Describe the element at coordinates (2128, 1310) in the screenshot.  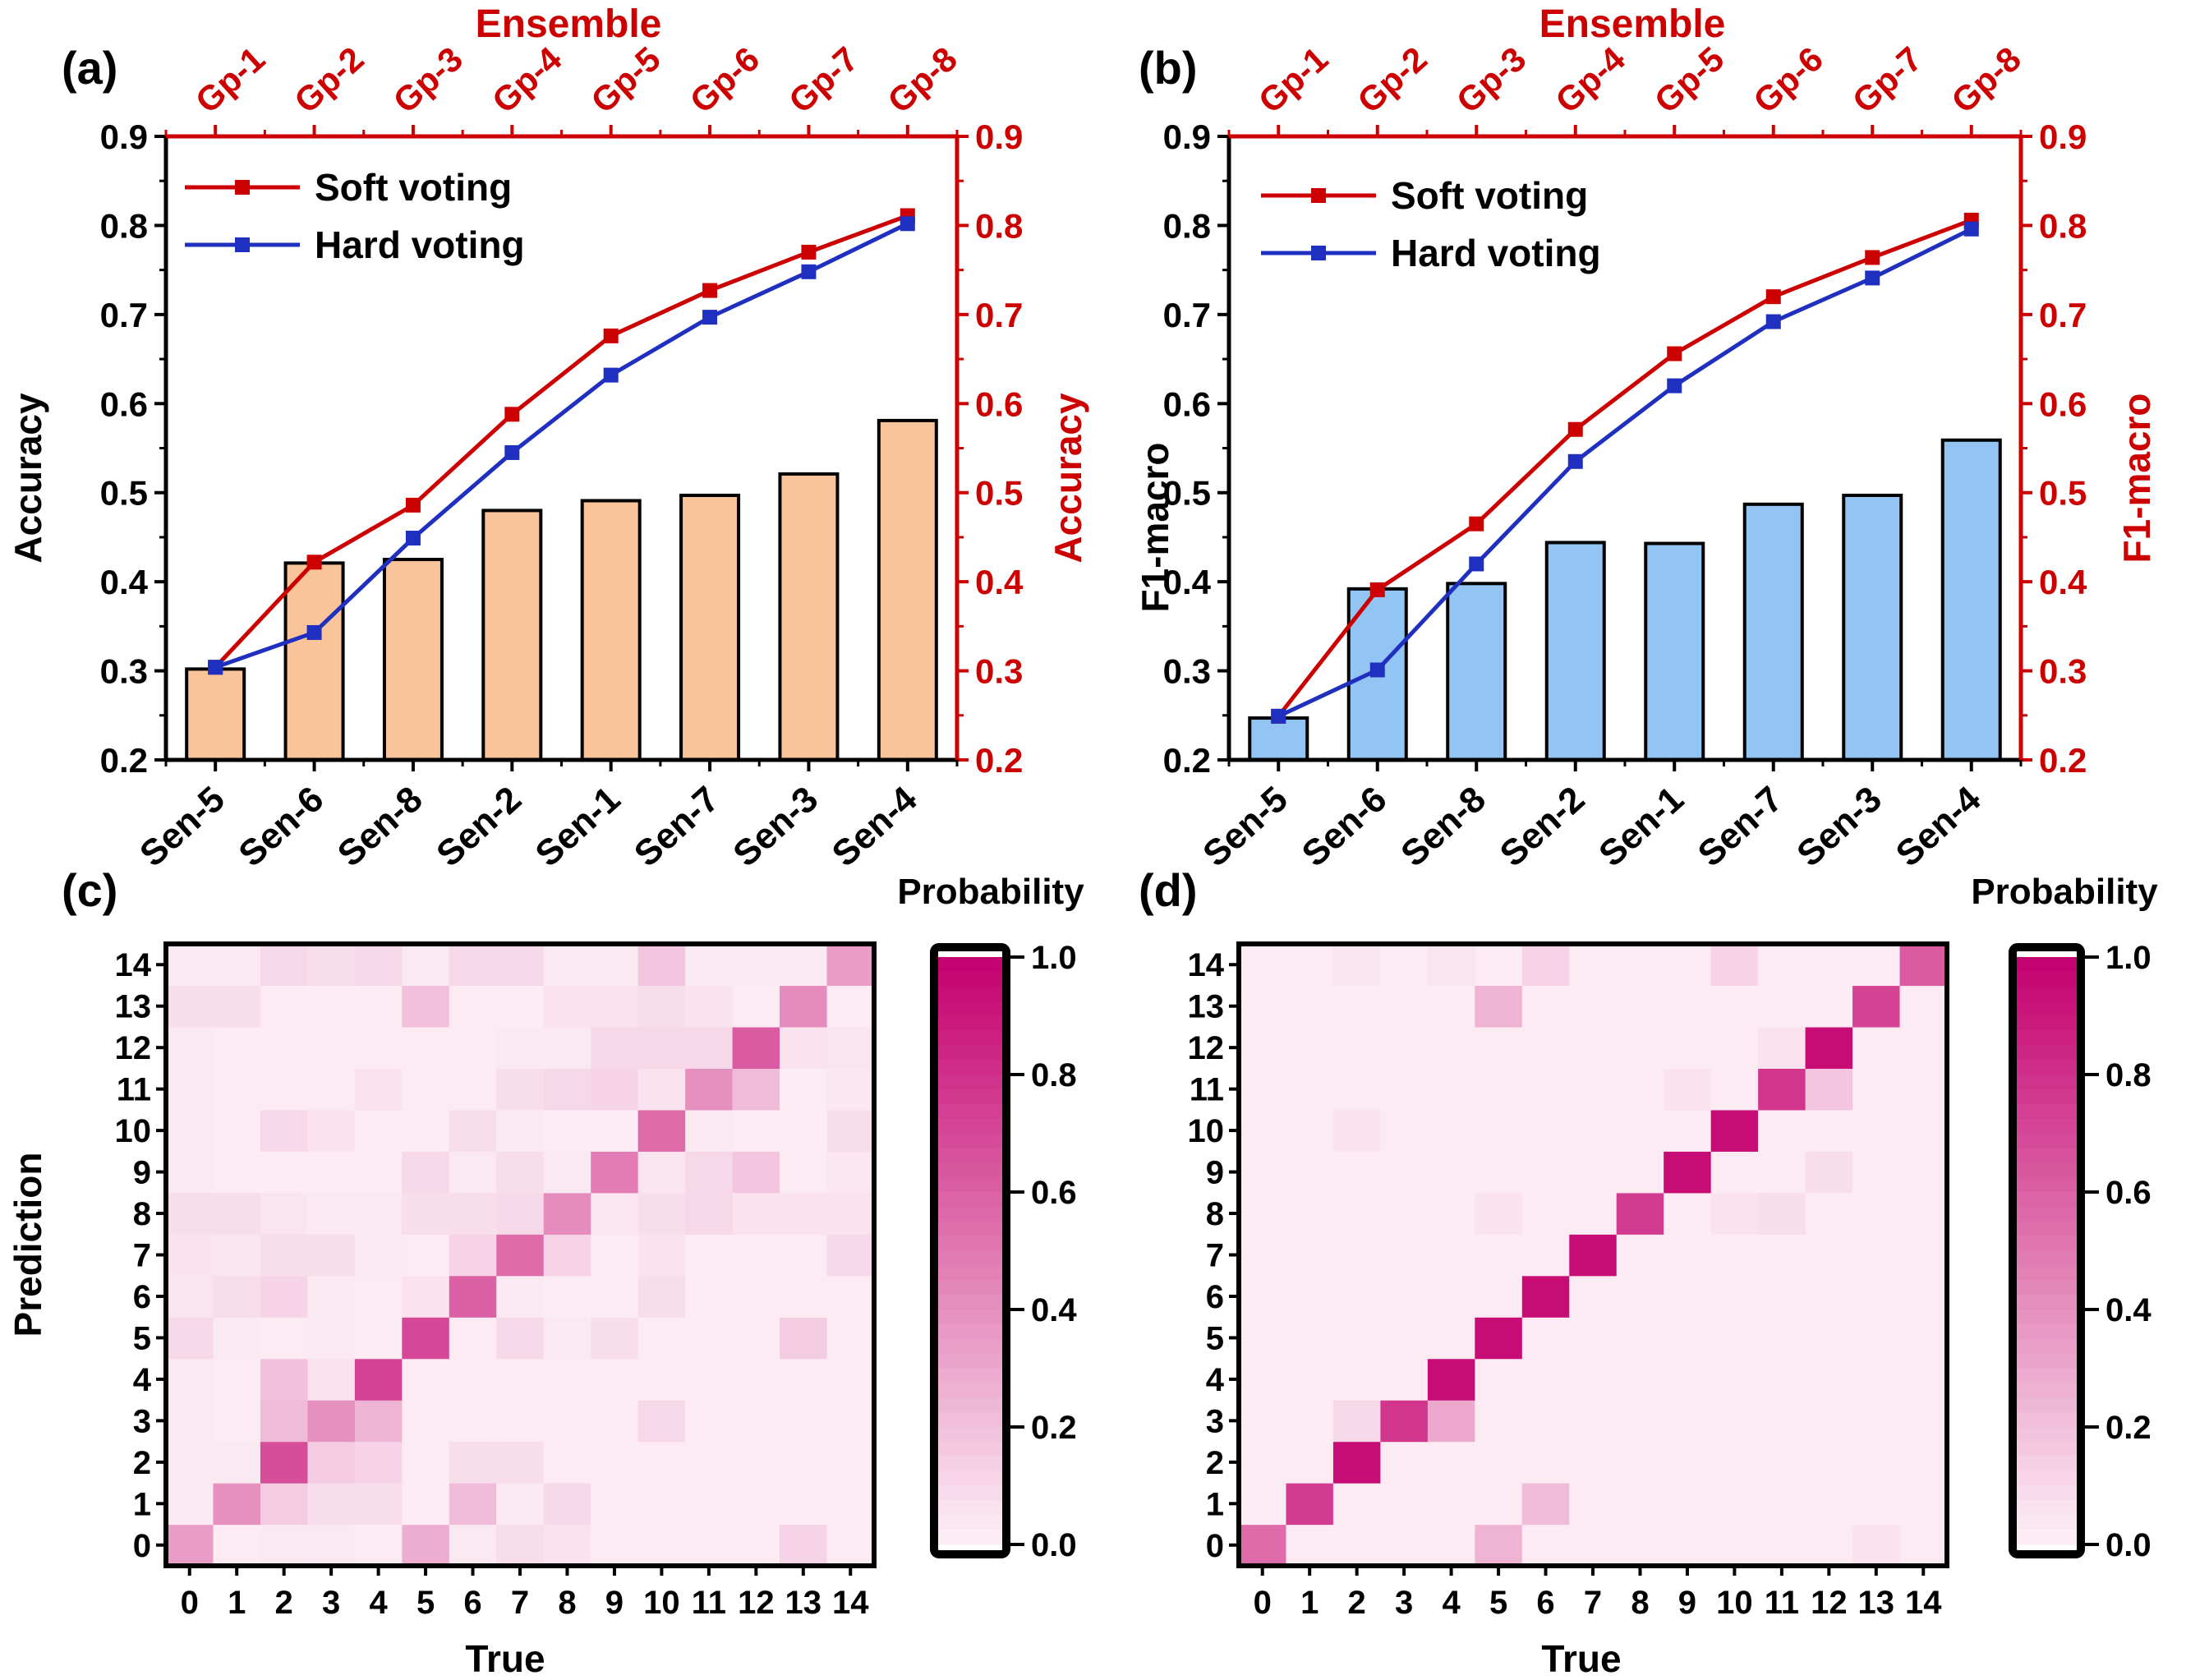
I see `colorbar-tick-label-d-2: 0.4` at that location.